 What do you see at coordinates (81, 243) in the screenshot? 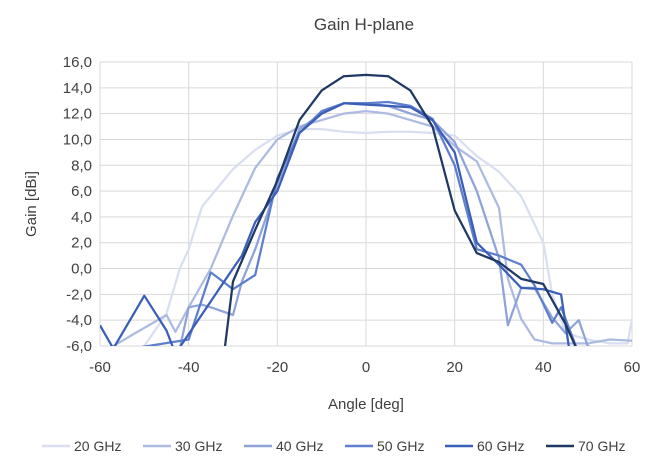
I see `y-tick-label: 2,0` at bounding box center [81, 243].